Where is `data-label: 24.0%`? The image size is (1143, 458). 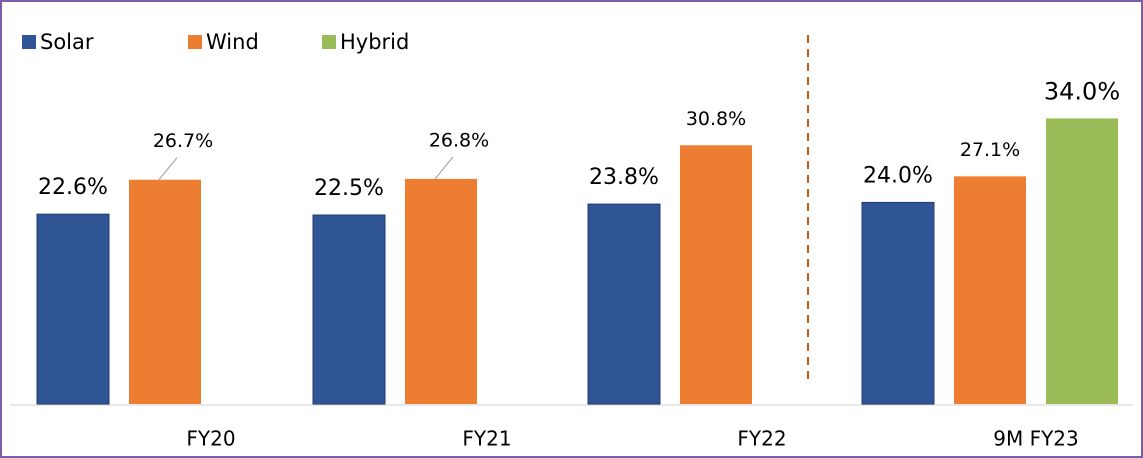
data-label: 24.0% is located at coordinates (898, 175).